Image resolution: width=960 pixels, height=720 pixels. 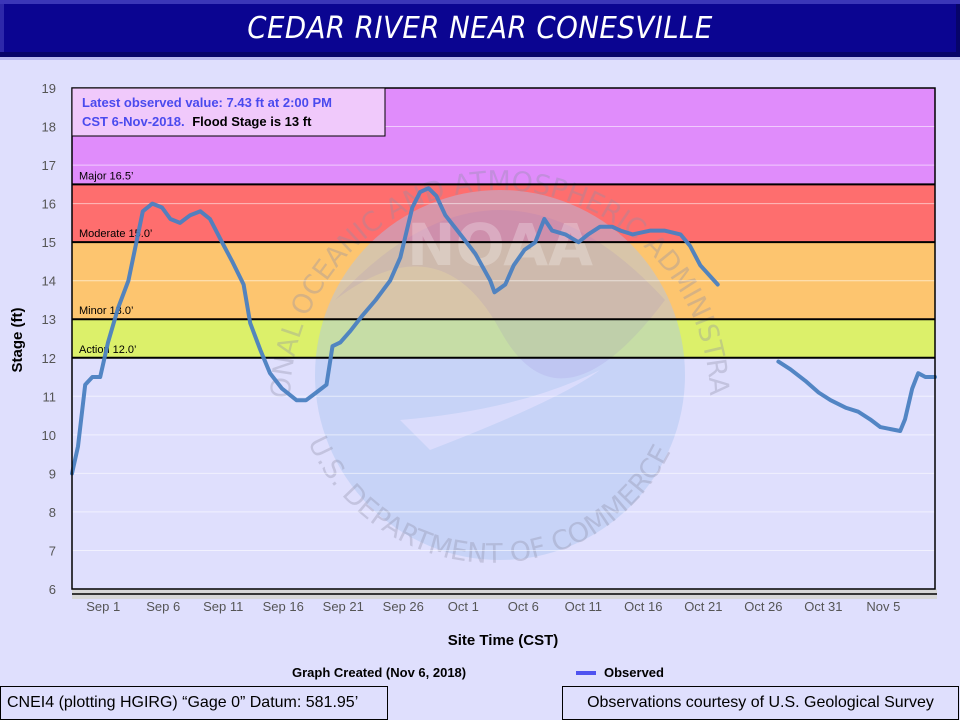 I want to click on y-axis-label: Stage (ft), so click(x=17, y=340).